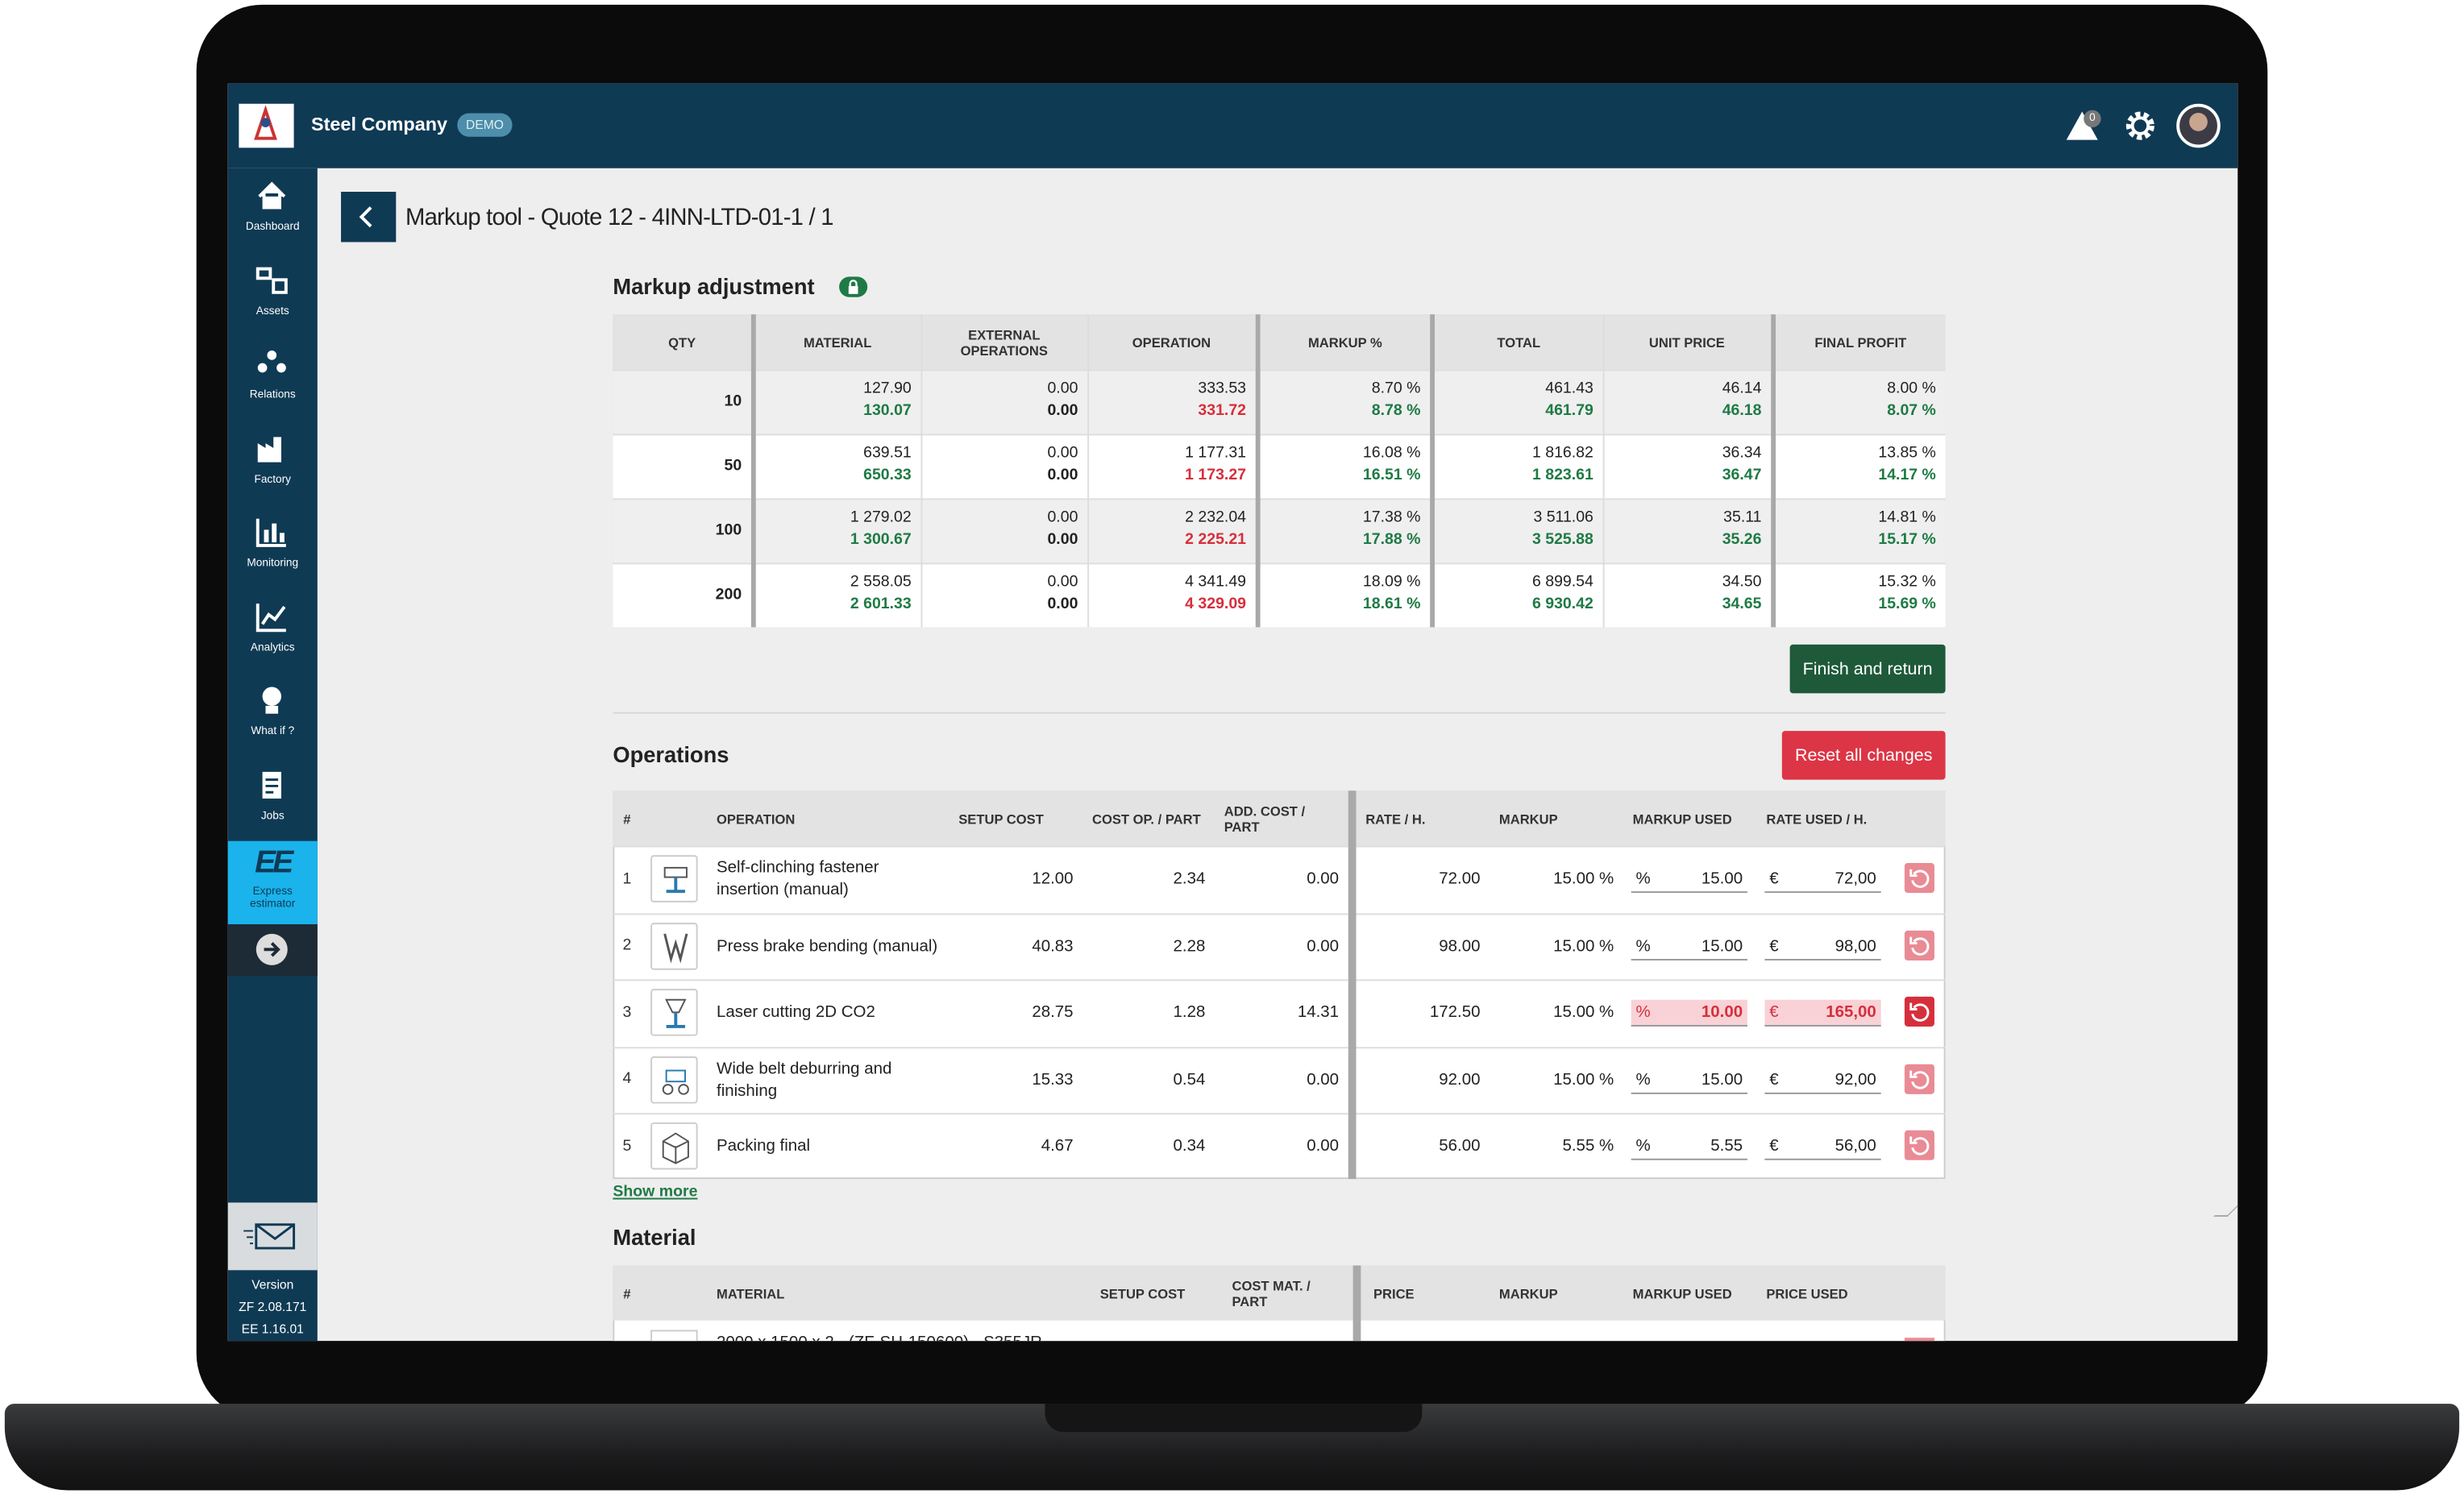 The height and width of the screenshot is (1506, 2464). I want to click on table-header-cell: SETUP COST, so click(1001, 818).